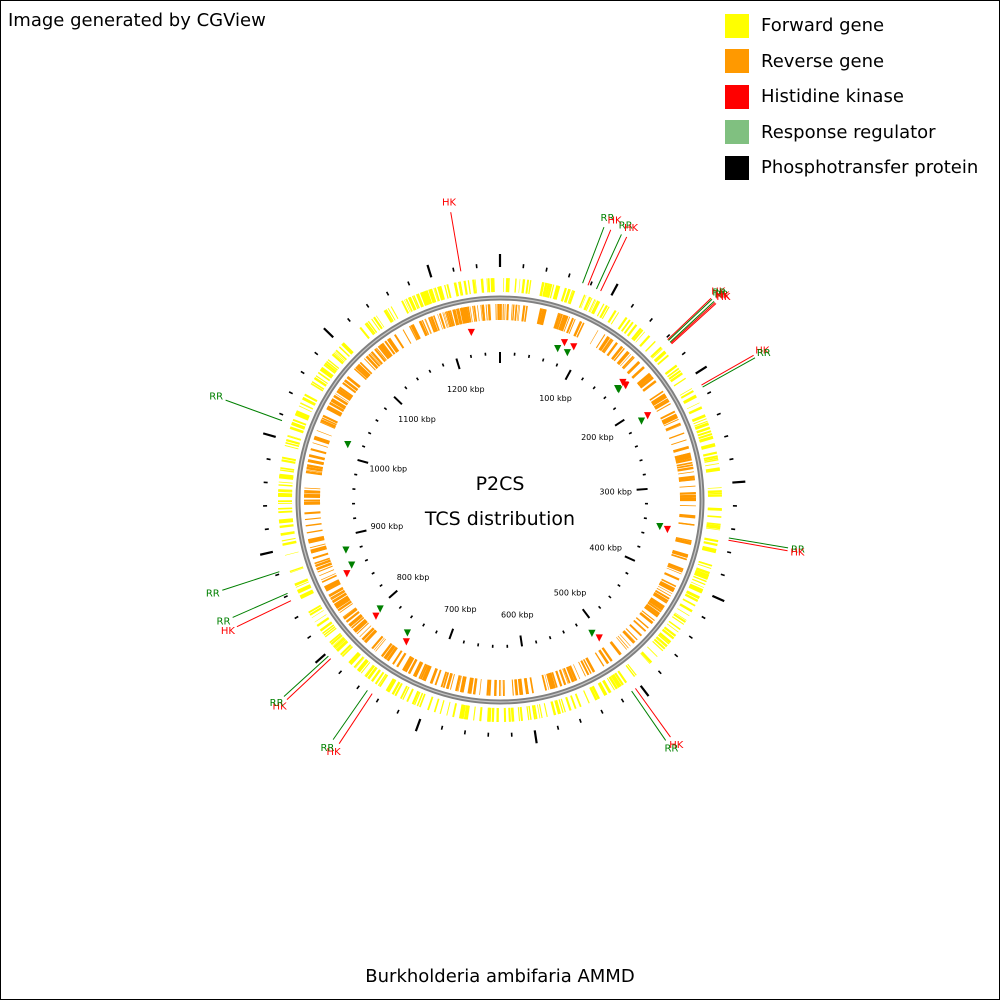 The width and height of the screenshot is (1000, 1000). What do you see at coordinates (737, 132) in the screenshot?
I see `legend-swatch-response-regulator` at bounding box center [737, 132].